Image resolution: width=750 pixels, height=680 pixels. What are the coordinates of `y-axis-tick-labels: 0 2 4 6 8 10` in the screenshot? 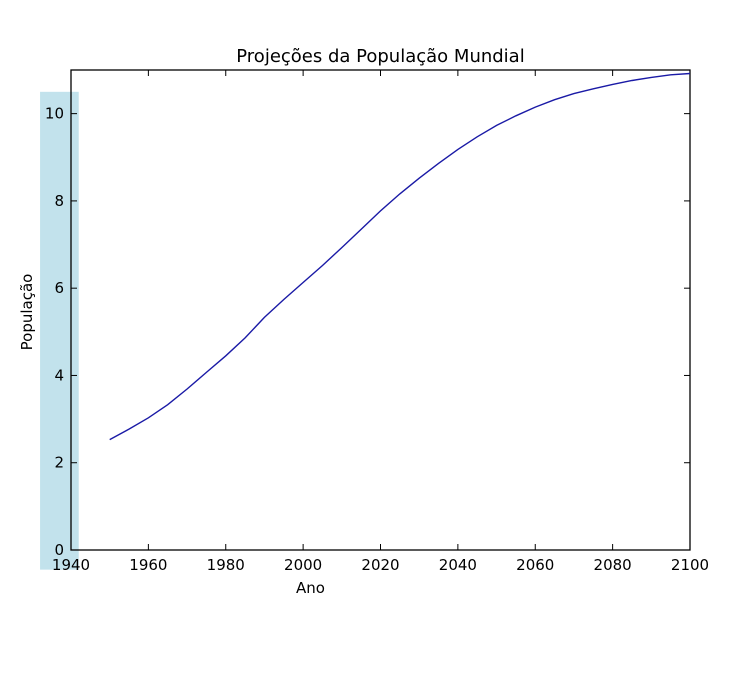 It's located at (54, 332).